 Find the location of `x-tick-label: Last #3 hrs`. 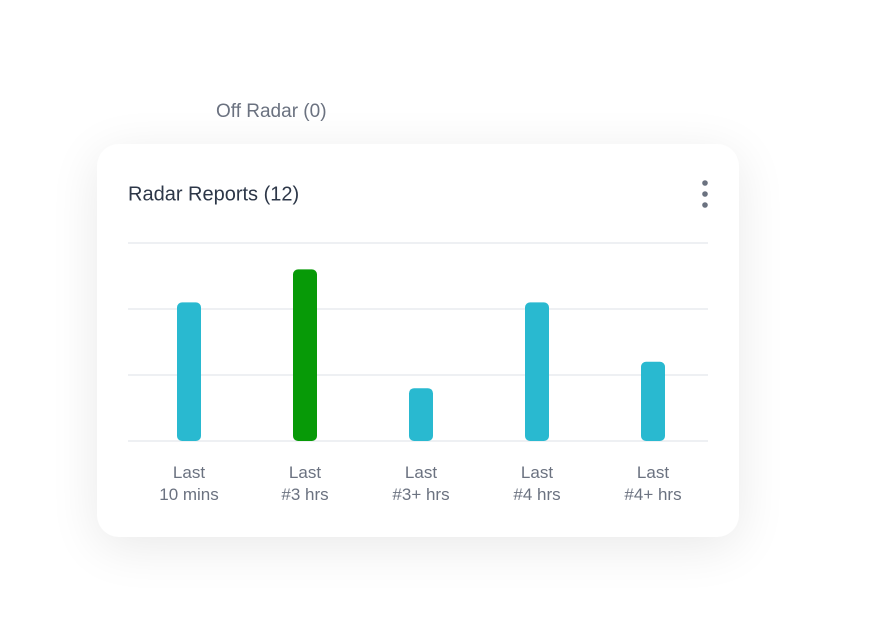

x-tick-label: Last #3 hrs is located at coordinates (305, 483).